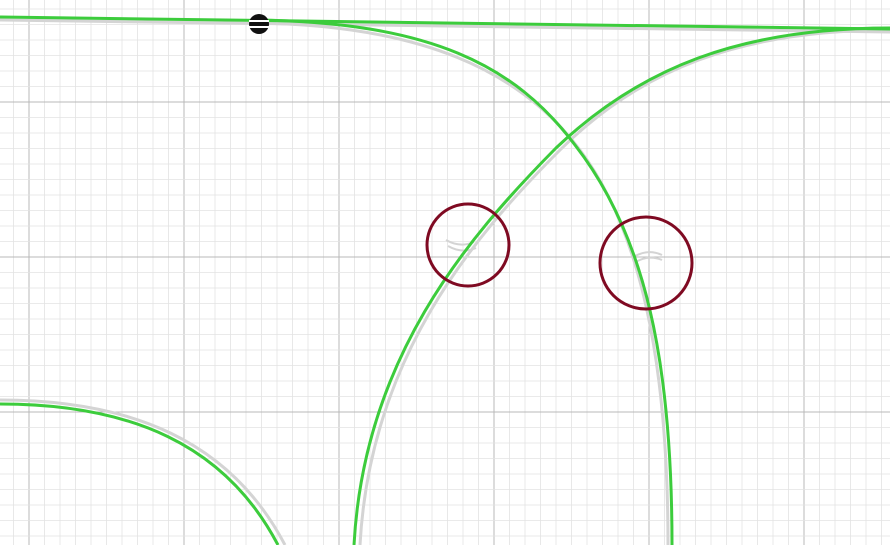  I want to click on endpoint-marker, so click(259, 24).